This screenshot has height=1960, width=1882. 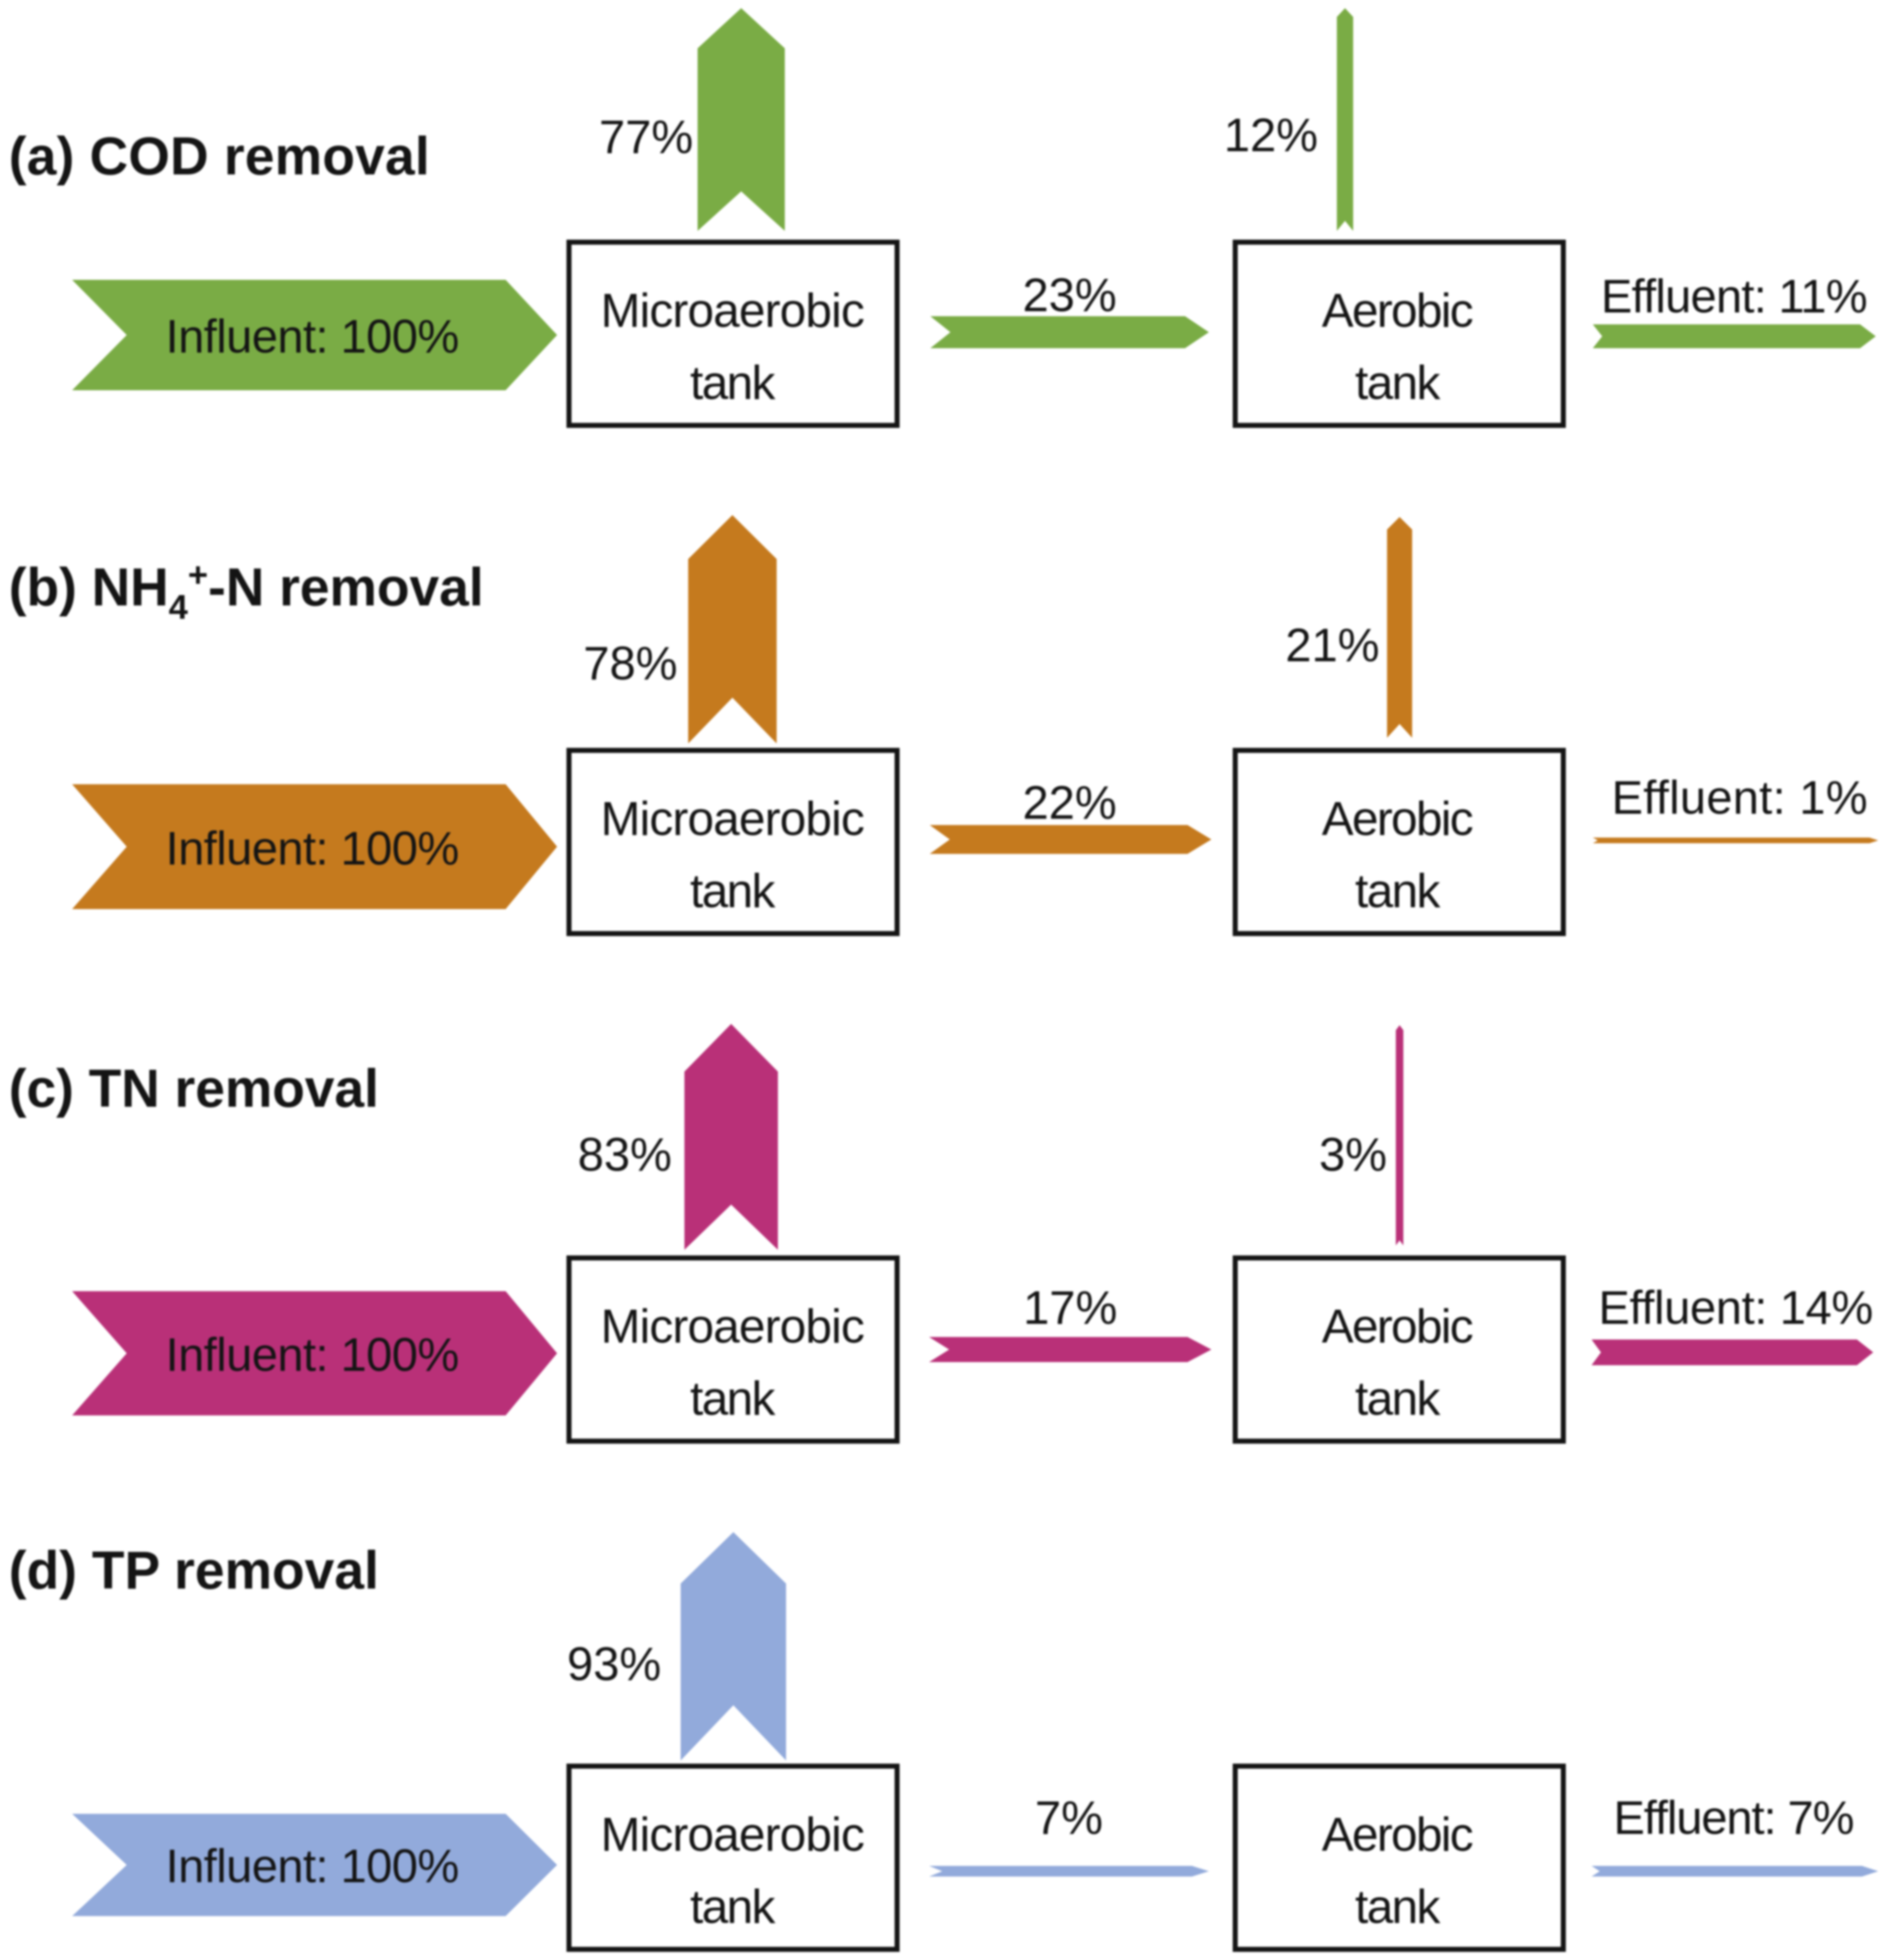 What do you see at coordinates (194, 1570) in the screenshot?
I see `svg-text: (d) TP removal` at bounding box center [194, 1570].